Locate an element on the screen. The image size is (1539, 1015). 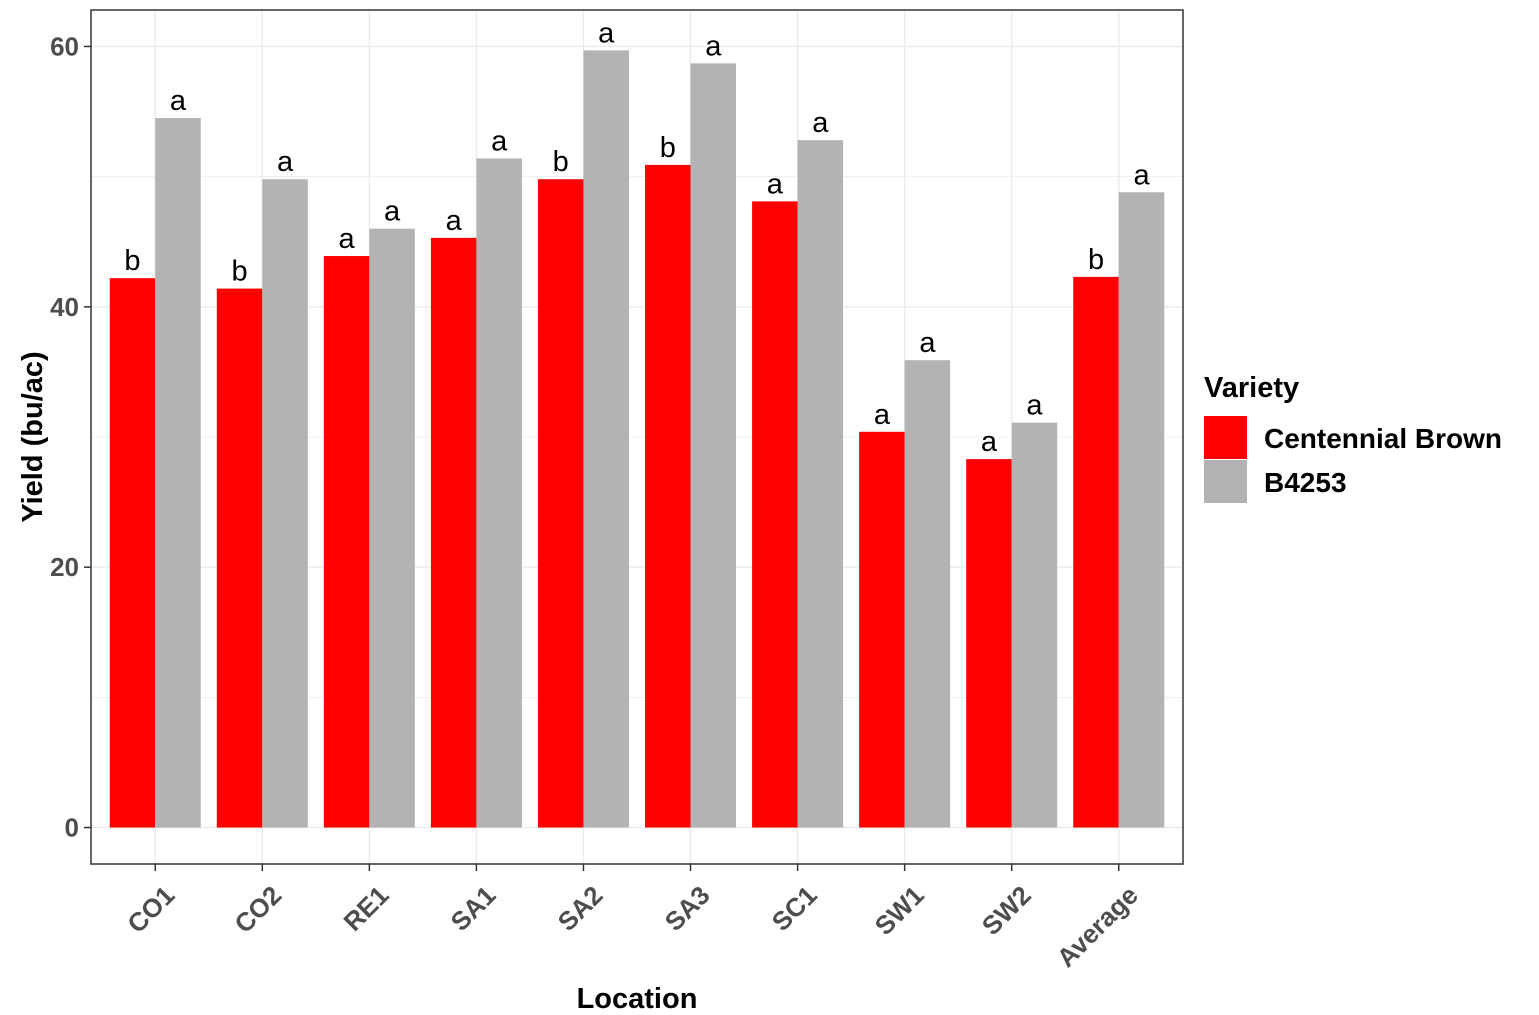
x-tick-label: SA2 is located at coordinates (580, 908).